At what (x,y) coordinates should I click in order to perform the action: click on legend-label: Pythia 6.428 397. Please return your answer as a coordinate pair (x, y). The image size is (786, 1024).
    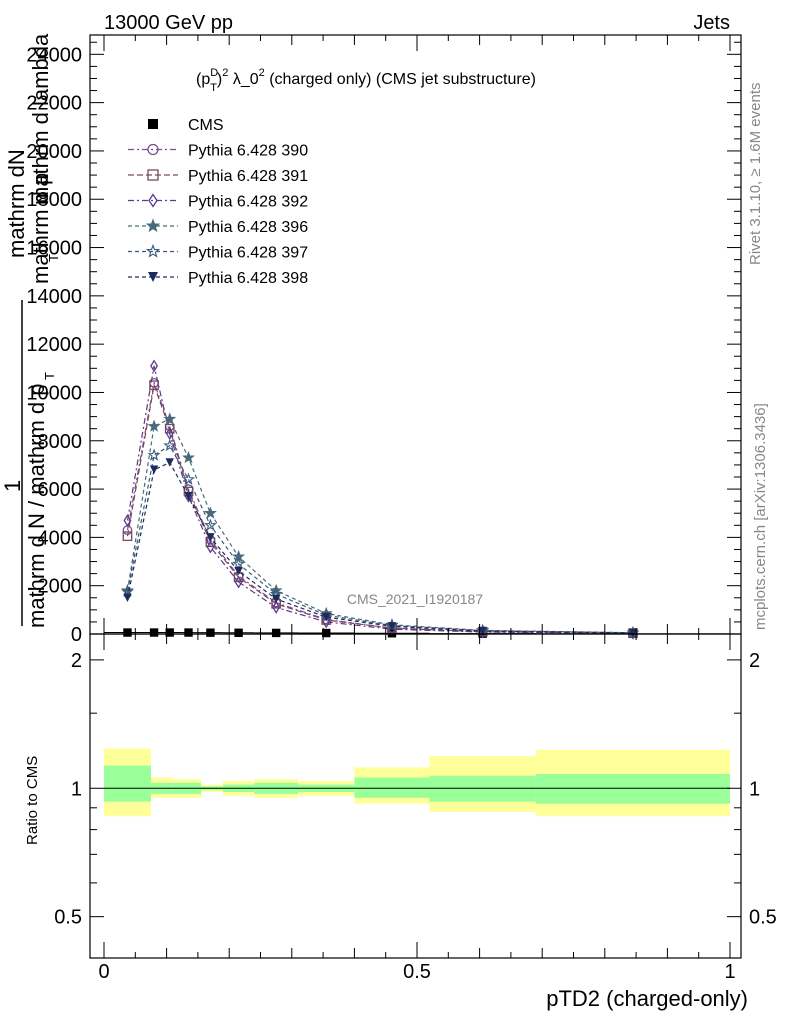
    Looking at the image, I should click on (248, 253).